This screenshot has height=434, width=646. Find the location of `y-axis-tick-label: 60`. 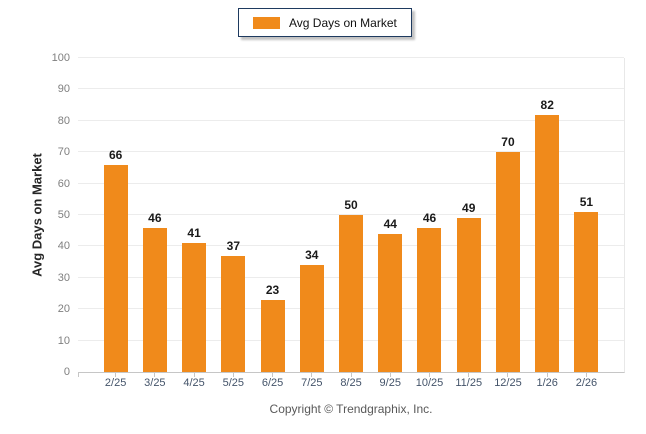

y-axis-tick-label: 60 is located at coordinates (63, 183).